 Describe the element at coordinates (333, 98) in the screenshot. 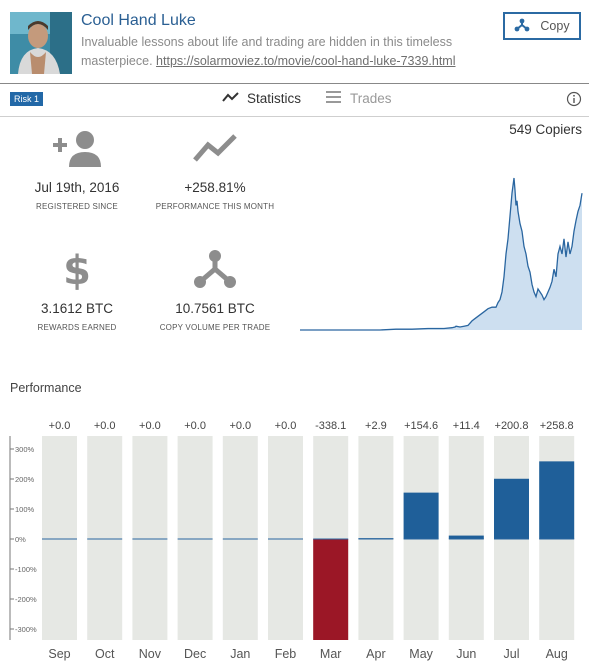

I see `list-icon` at that location.